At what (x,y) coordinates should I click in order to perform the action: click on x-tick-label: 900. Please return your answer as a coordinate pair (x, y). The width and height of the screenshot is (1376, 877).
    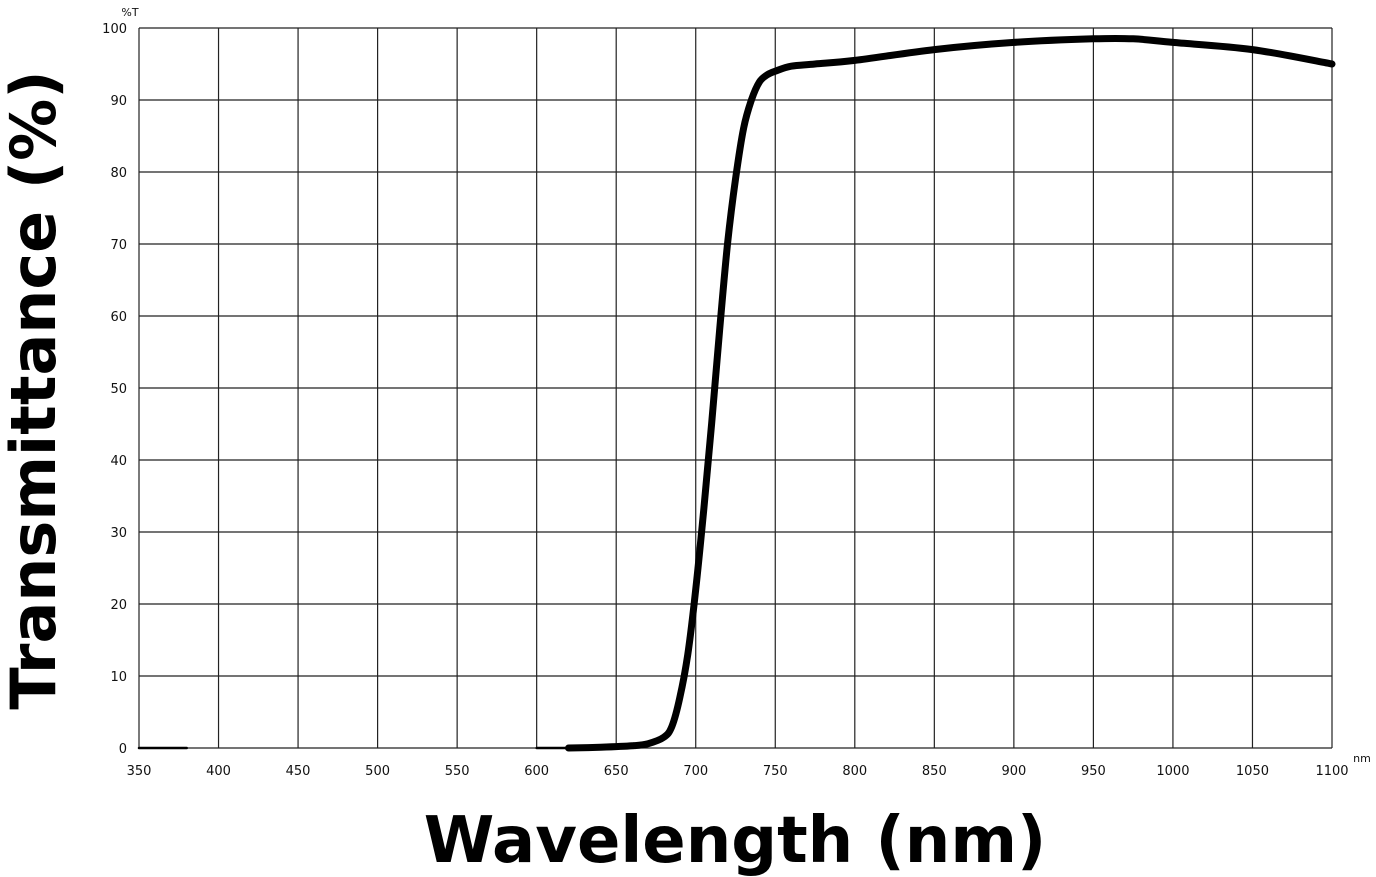
    Looking at the image, I should click on (1013, 771).